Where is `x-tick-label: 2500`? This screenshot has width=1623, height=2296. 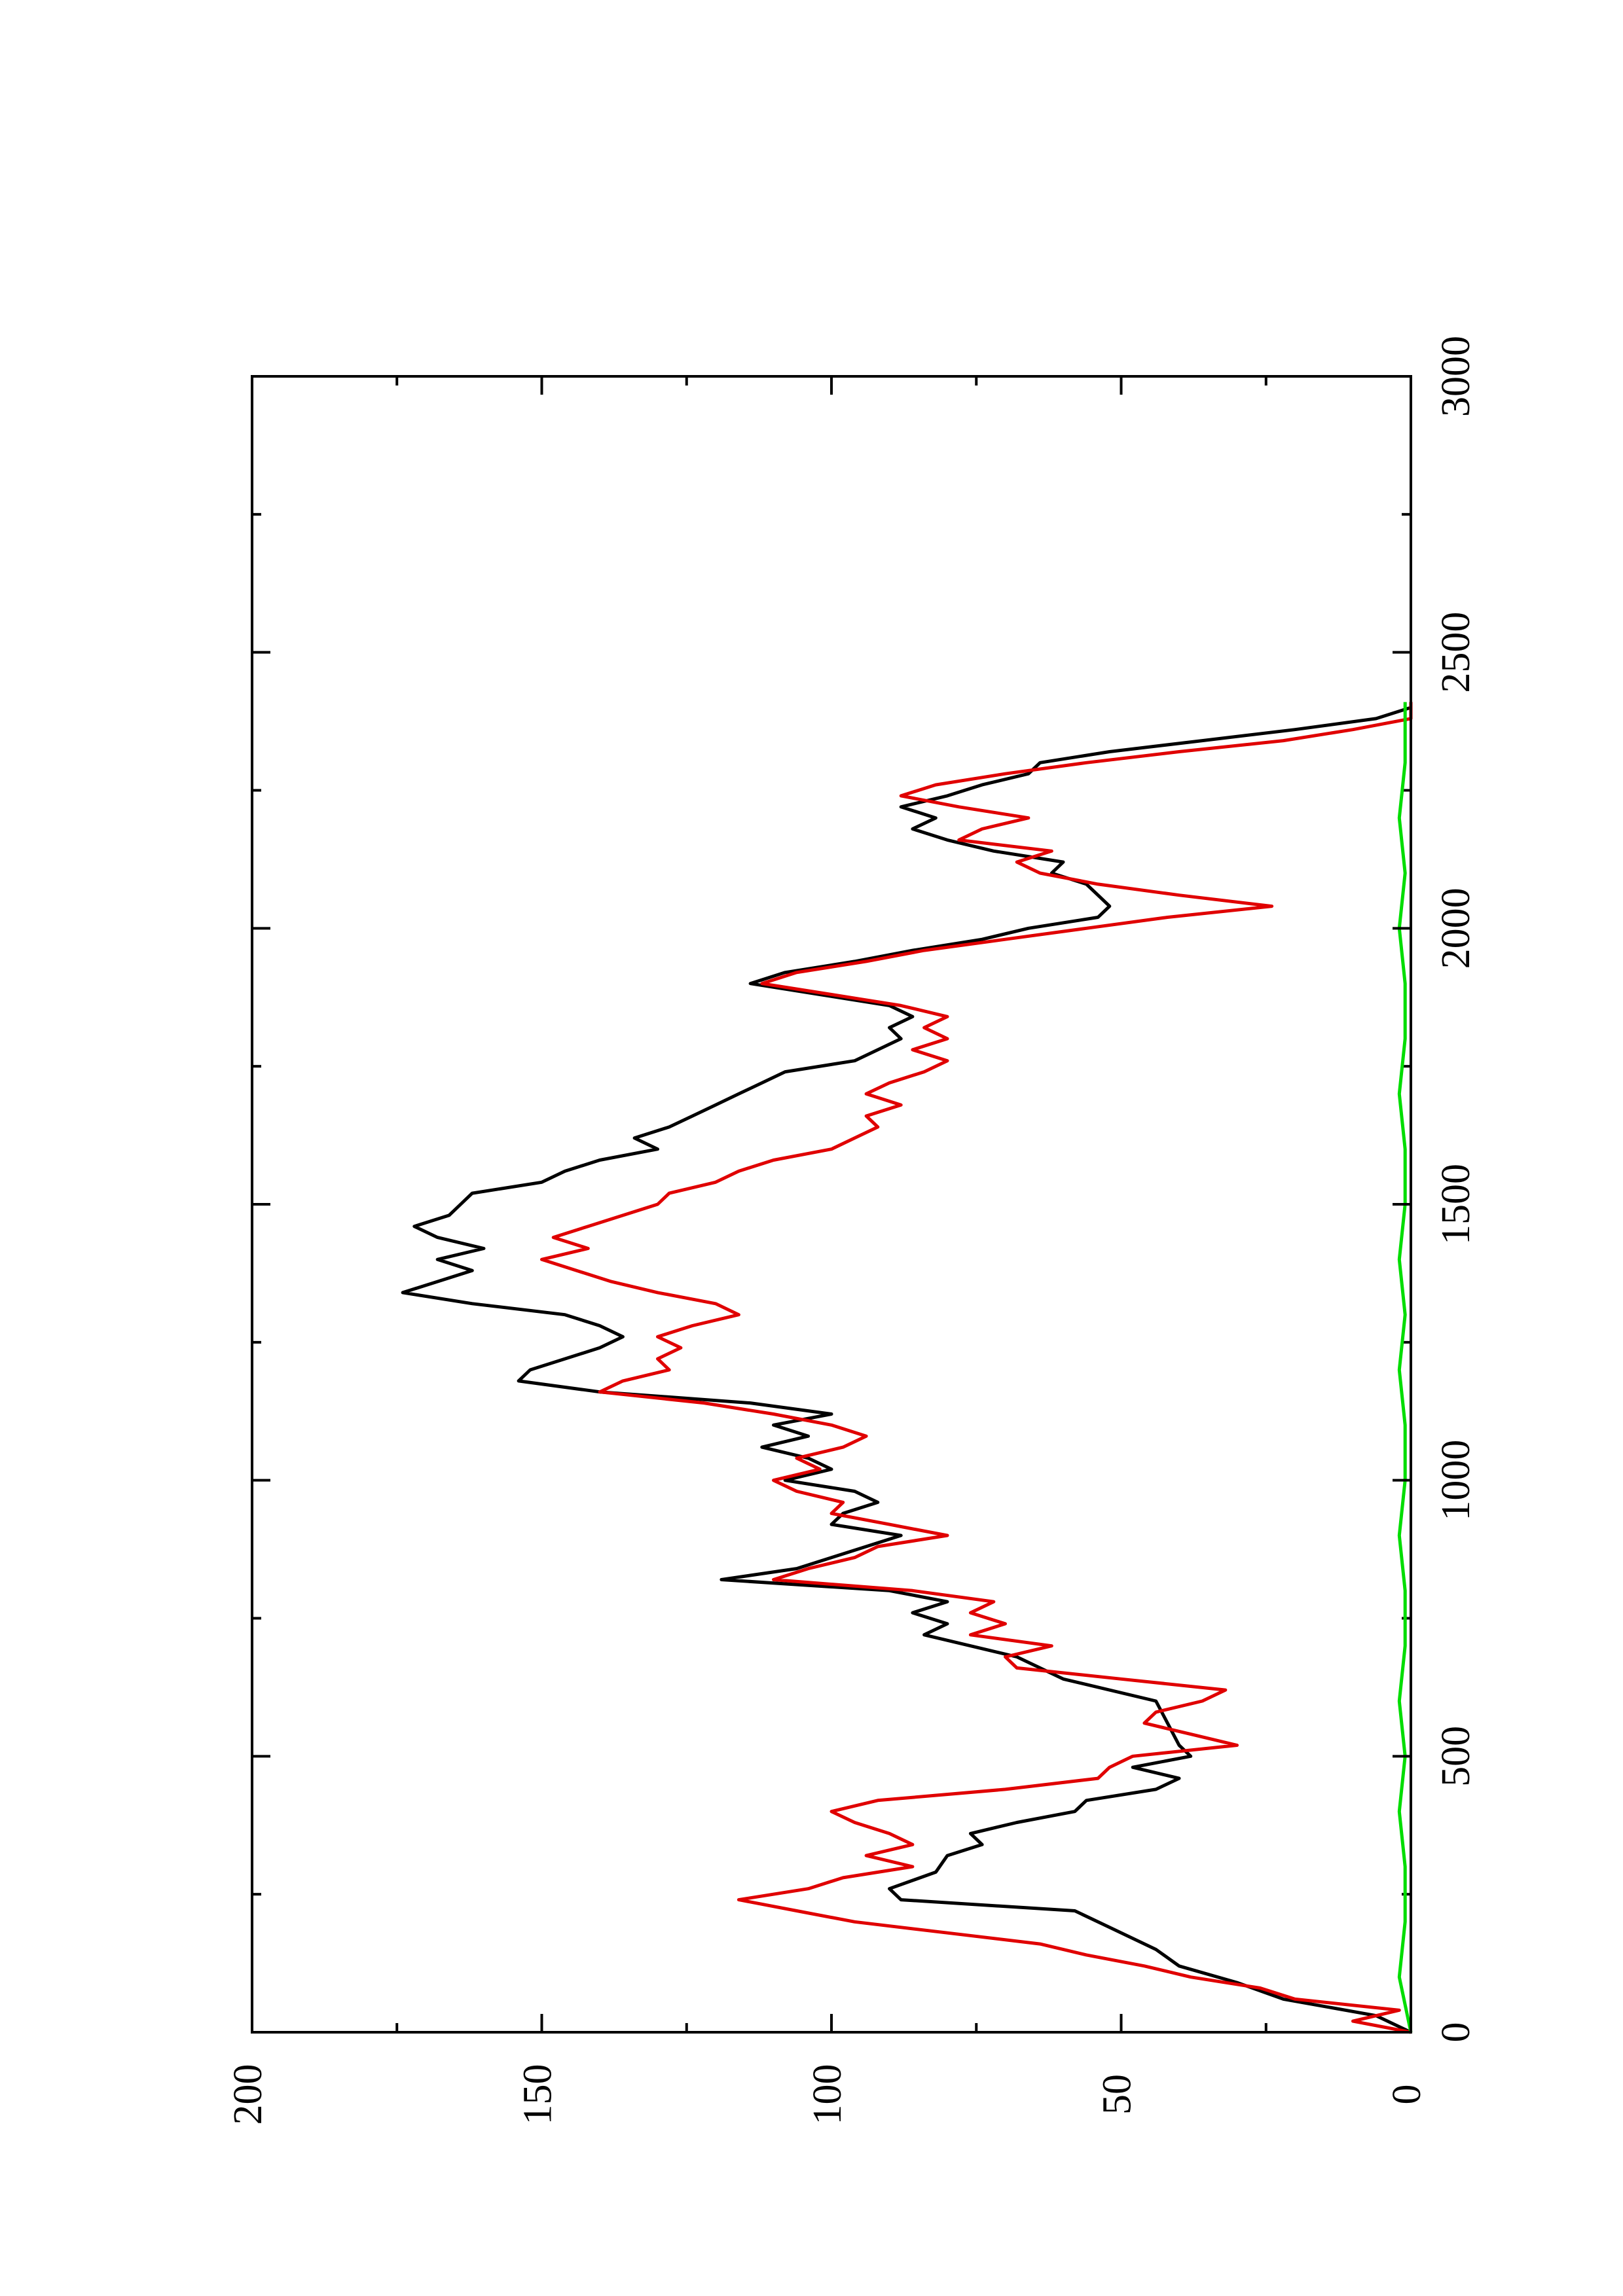 x-tick-label: 2500 is located at coordinates (1456, 652).